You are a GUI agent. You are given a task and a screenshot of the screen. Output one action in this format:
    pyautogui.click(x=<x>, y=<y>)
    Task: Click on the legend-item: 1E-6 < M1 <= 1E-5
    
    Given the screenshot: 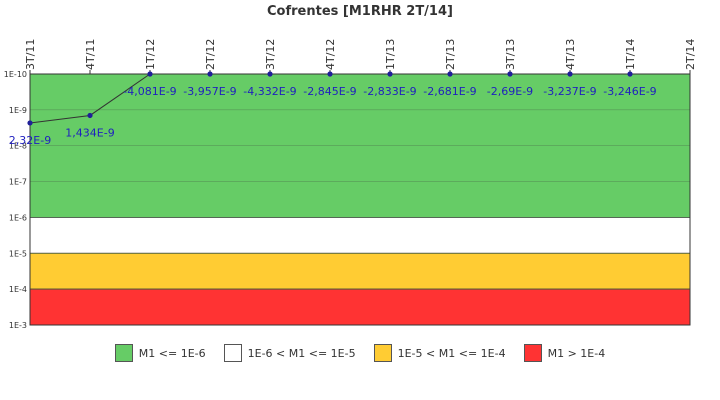 What is the action you would take?
    pyautogui.click(x=289, y=353)
    